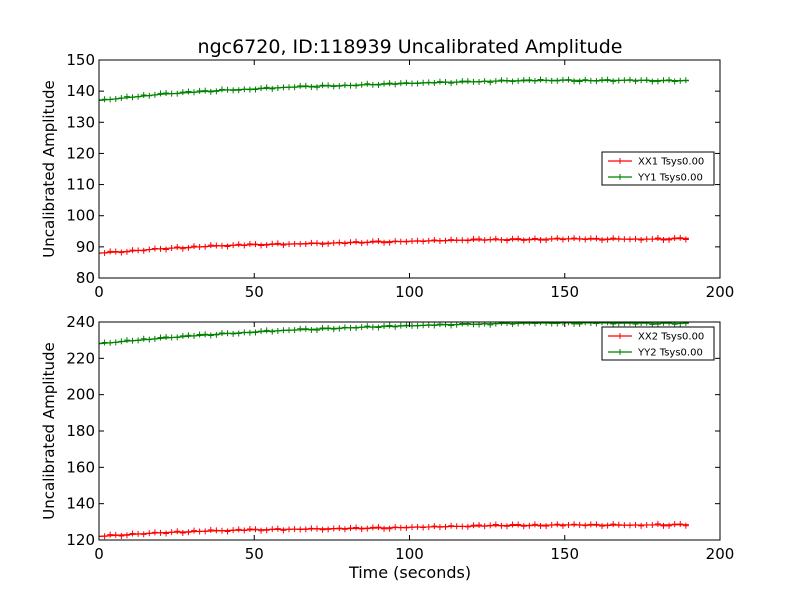 Image resolution: width=800 pixels, height=600 pixels. What do you see at coordinates (80, 122) in the screenshot?
I see `y-tick-label: 130` at bounding box center [80, 122].